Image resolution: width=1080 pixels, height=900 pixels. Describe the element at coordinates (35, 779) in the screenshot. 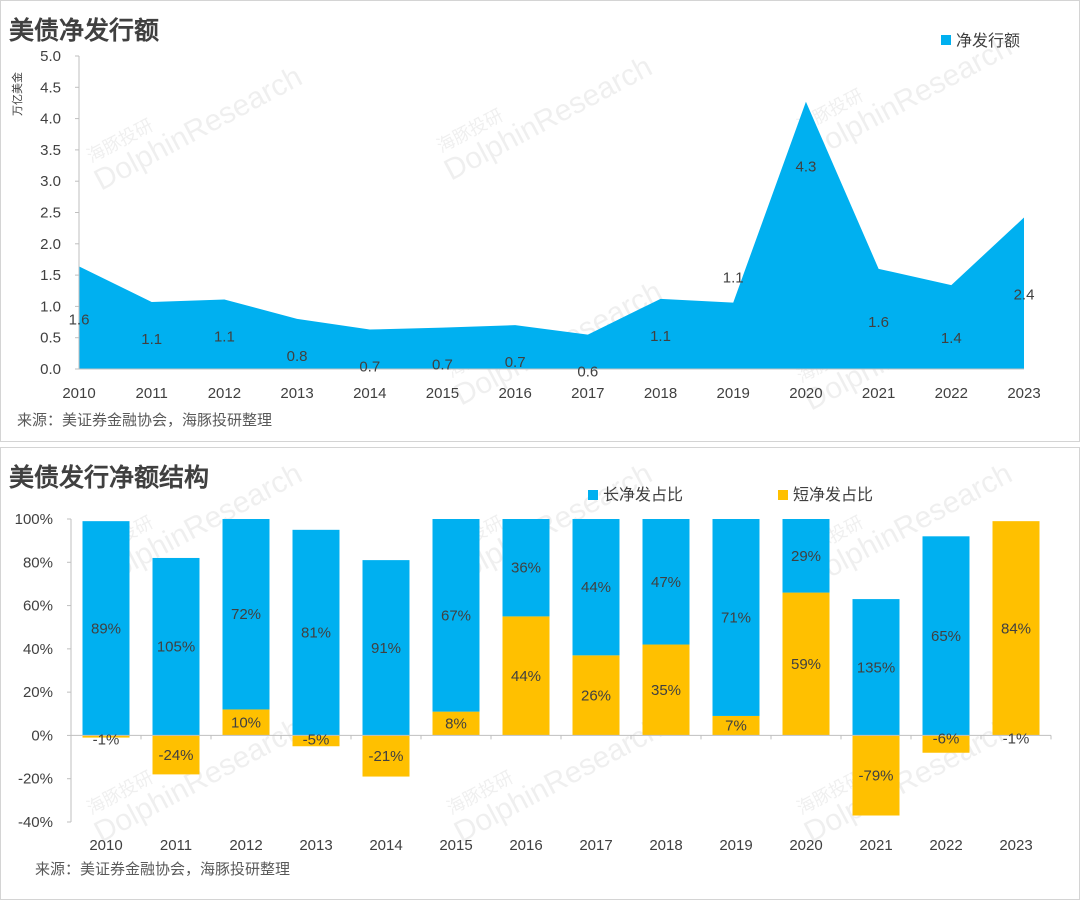

I see `y-tick-label: -20%` at that location.